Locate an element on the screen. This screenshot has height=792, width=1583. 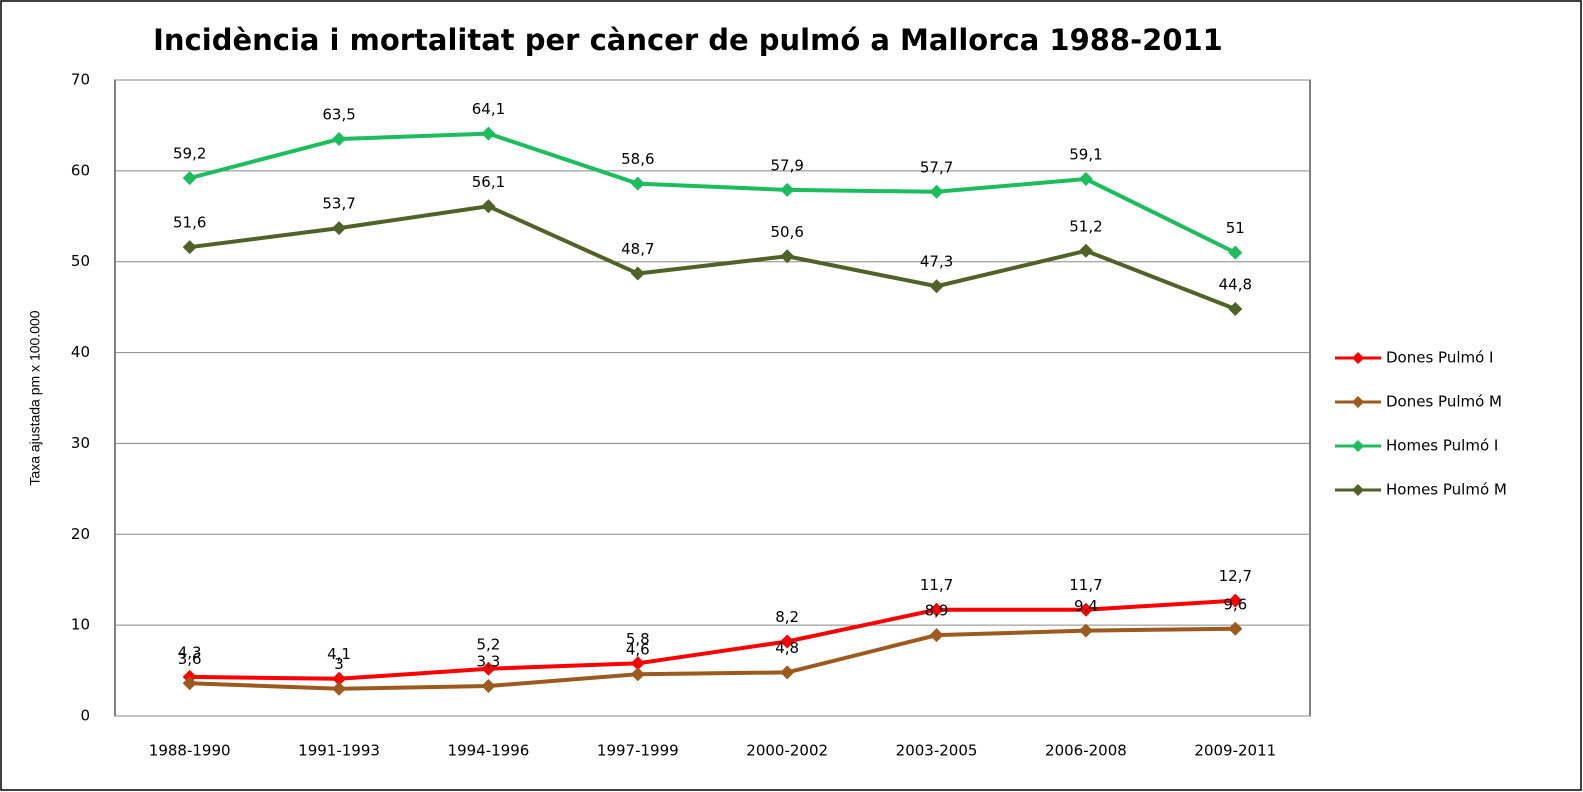
data-label: 63,5 is located at coordinates (338, 115).